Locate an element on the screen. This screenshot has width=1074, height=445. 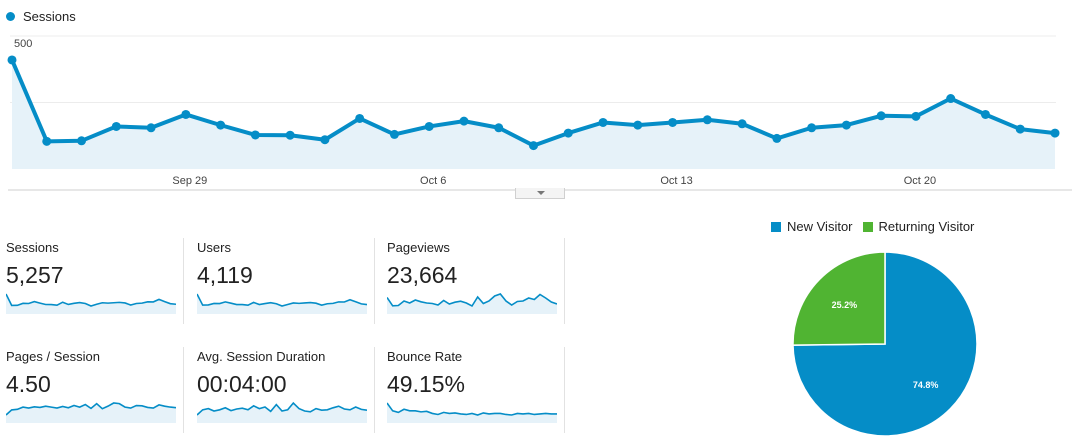
legend-item-new-visitor: New Visitor is located at coordinates (812, 226).